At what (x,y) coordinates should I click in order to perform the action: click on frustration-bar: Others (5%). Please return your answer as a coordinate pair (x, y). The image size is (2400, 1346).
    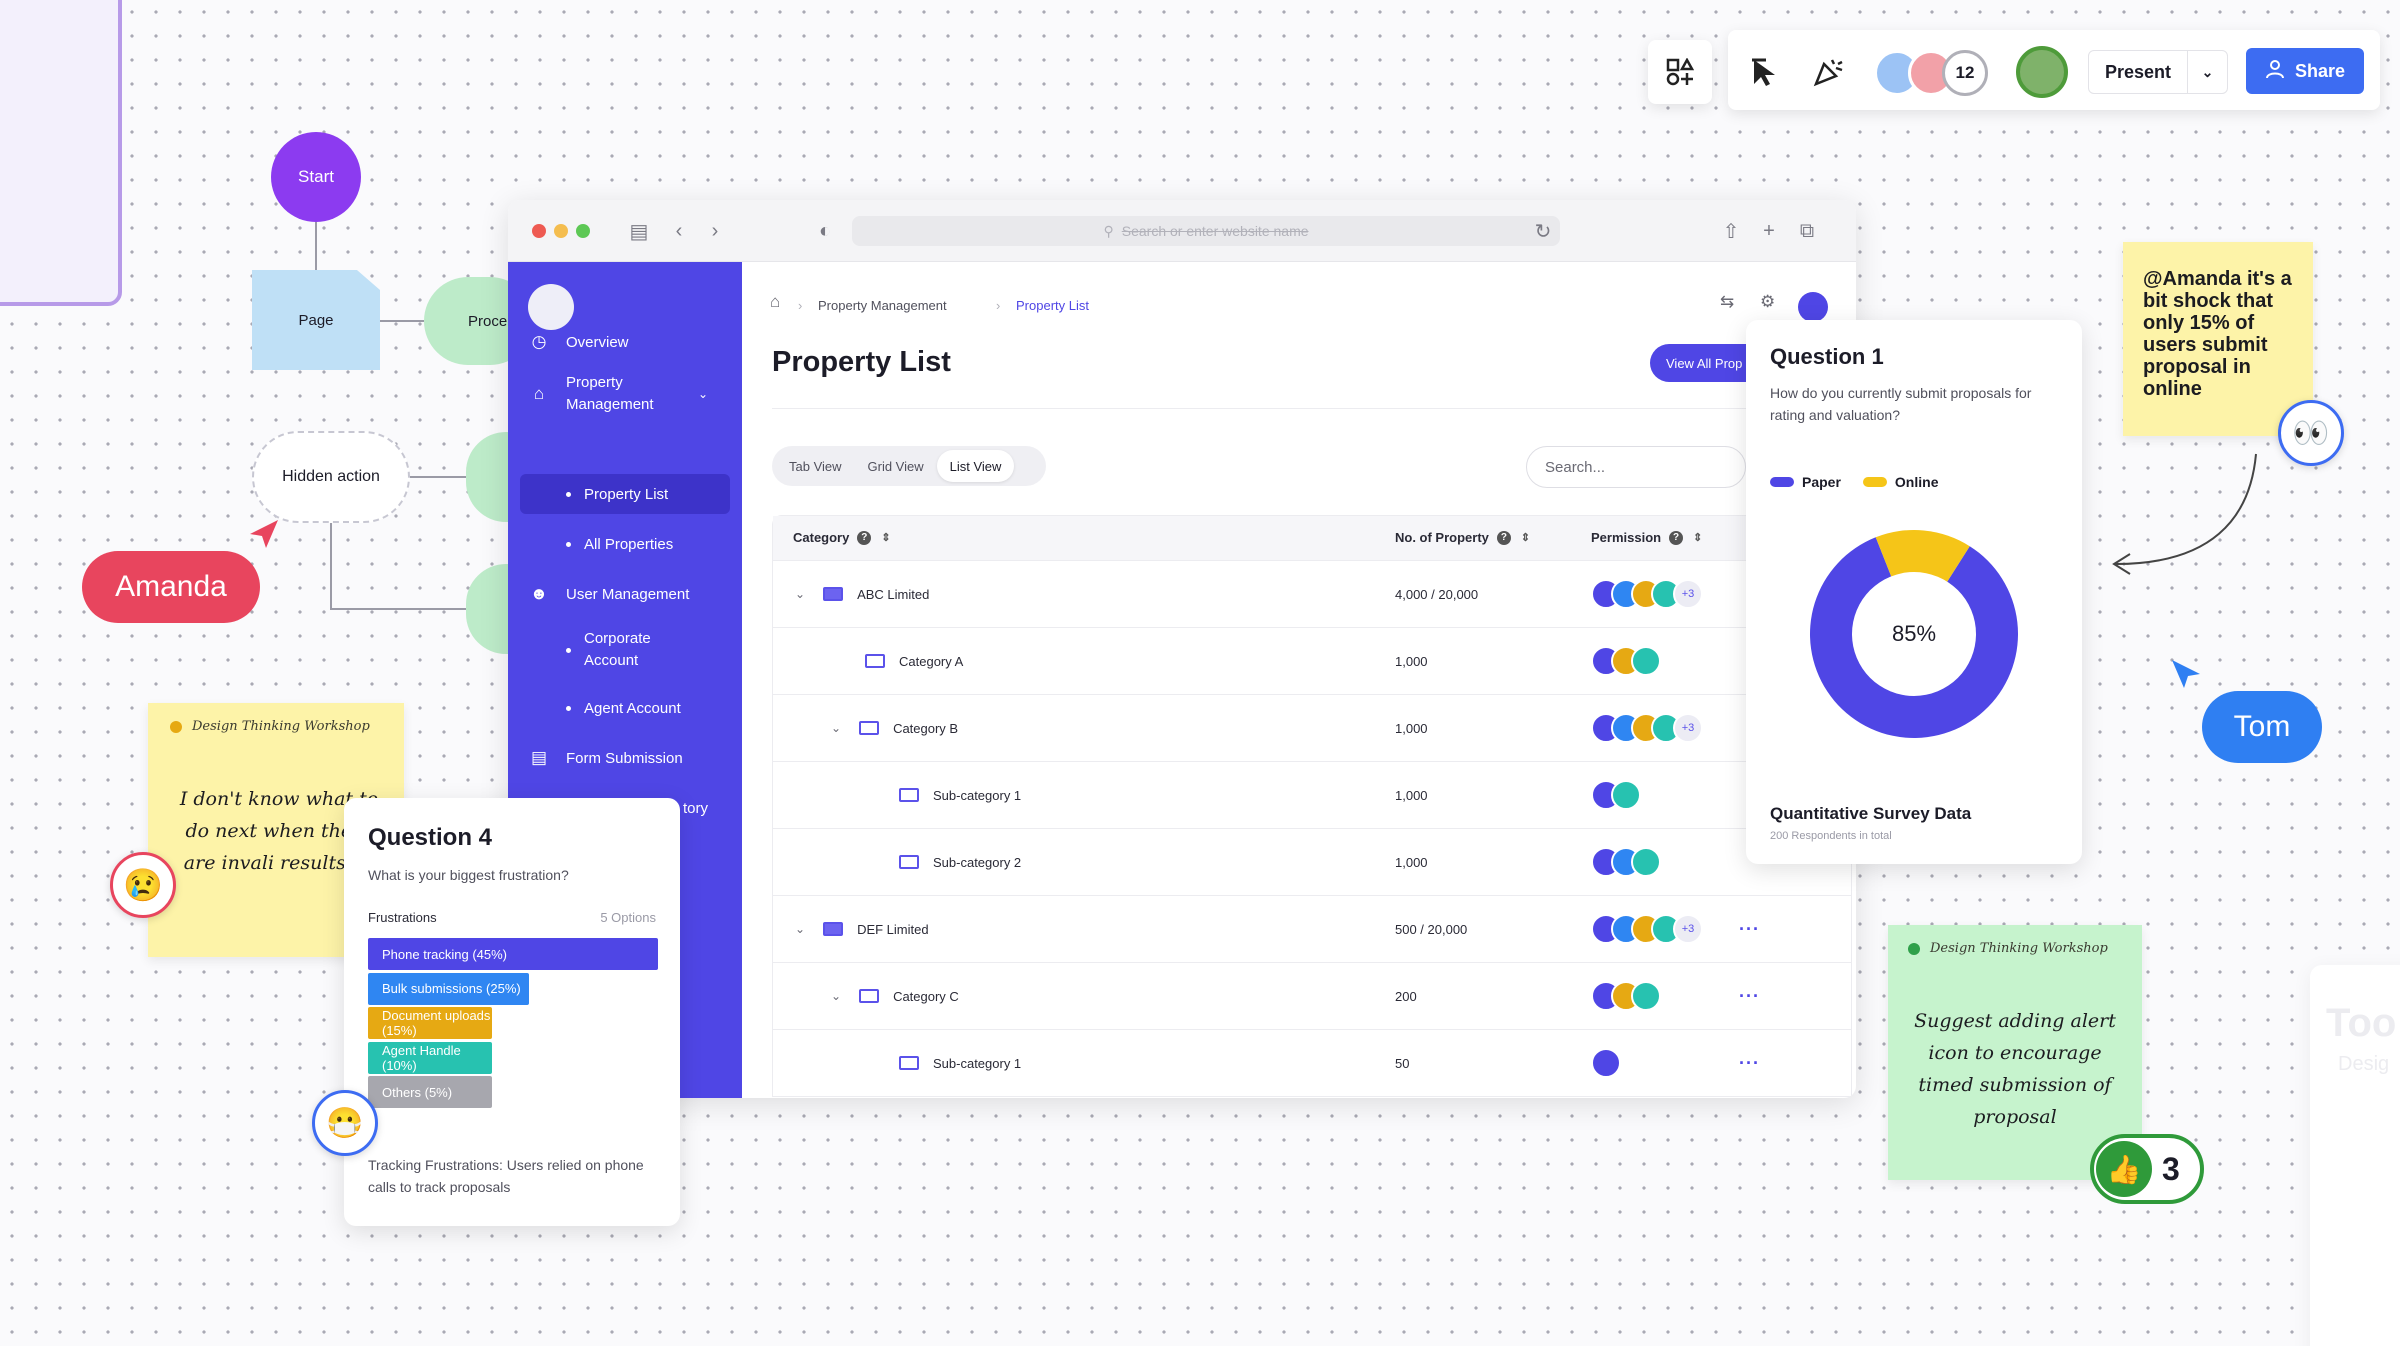
    Looking at the image, I should click on (430, 1092).